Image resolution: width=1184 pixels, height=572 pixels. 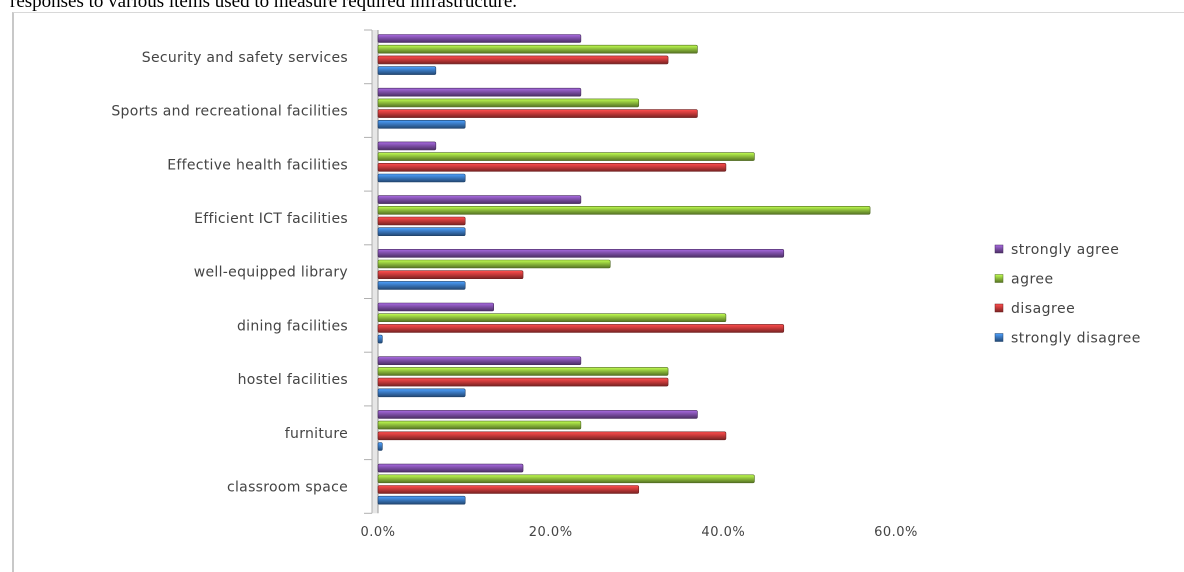 I want to click on category-label: Efficient ICT facilities, so click(x=271, y=219).